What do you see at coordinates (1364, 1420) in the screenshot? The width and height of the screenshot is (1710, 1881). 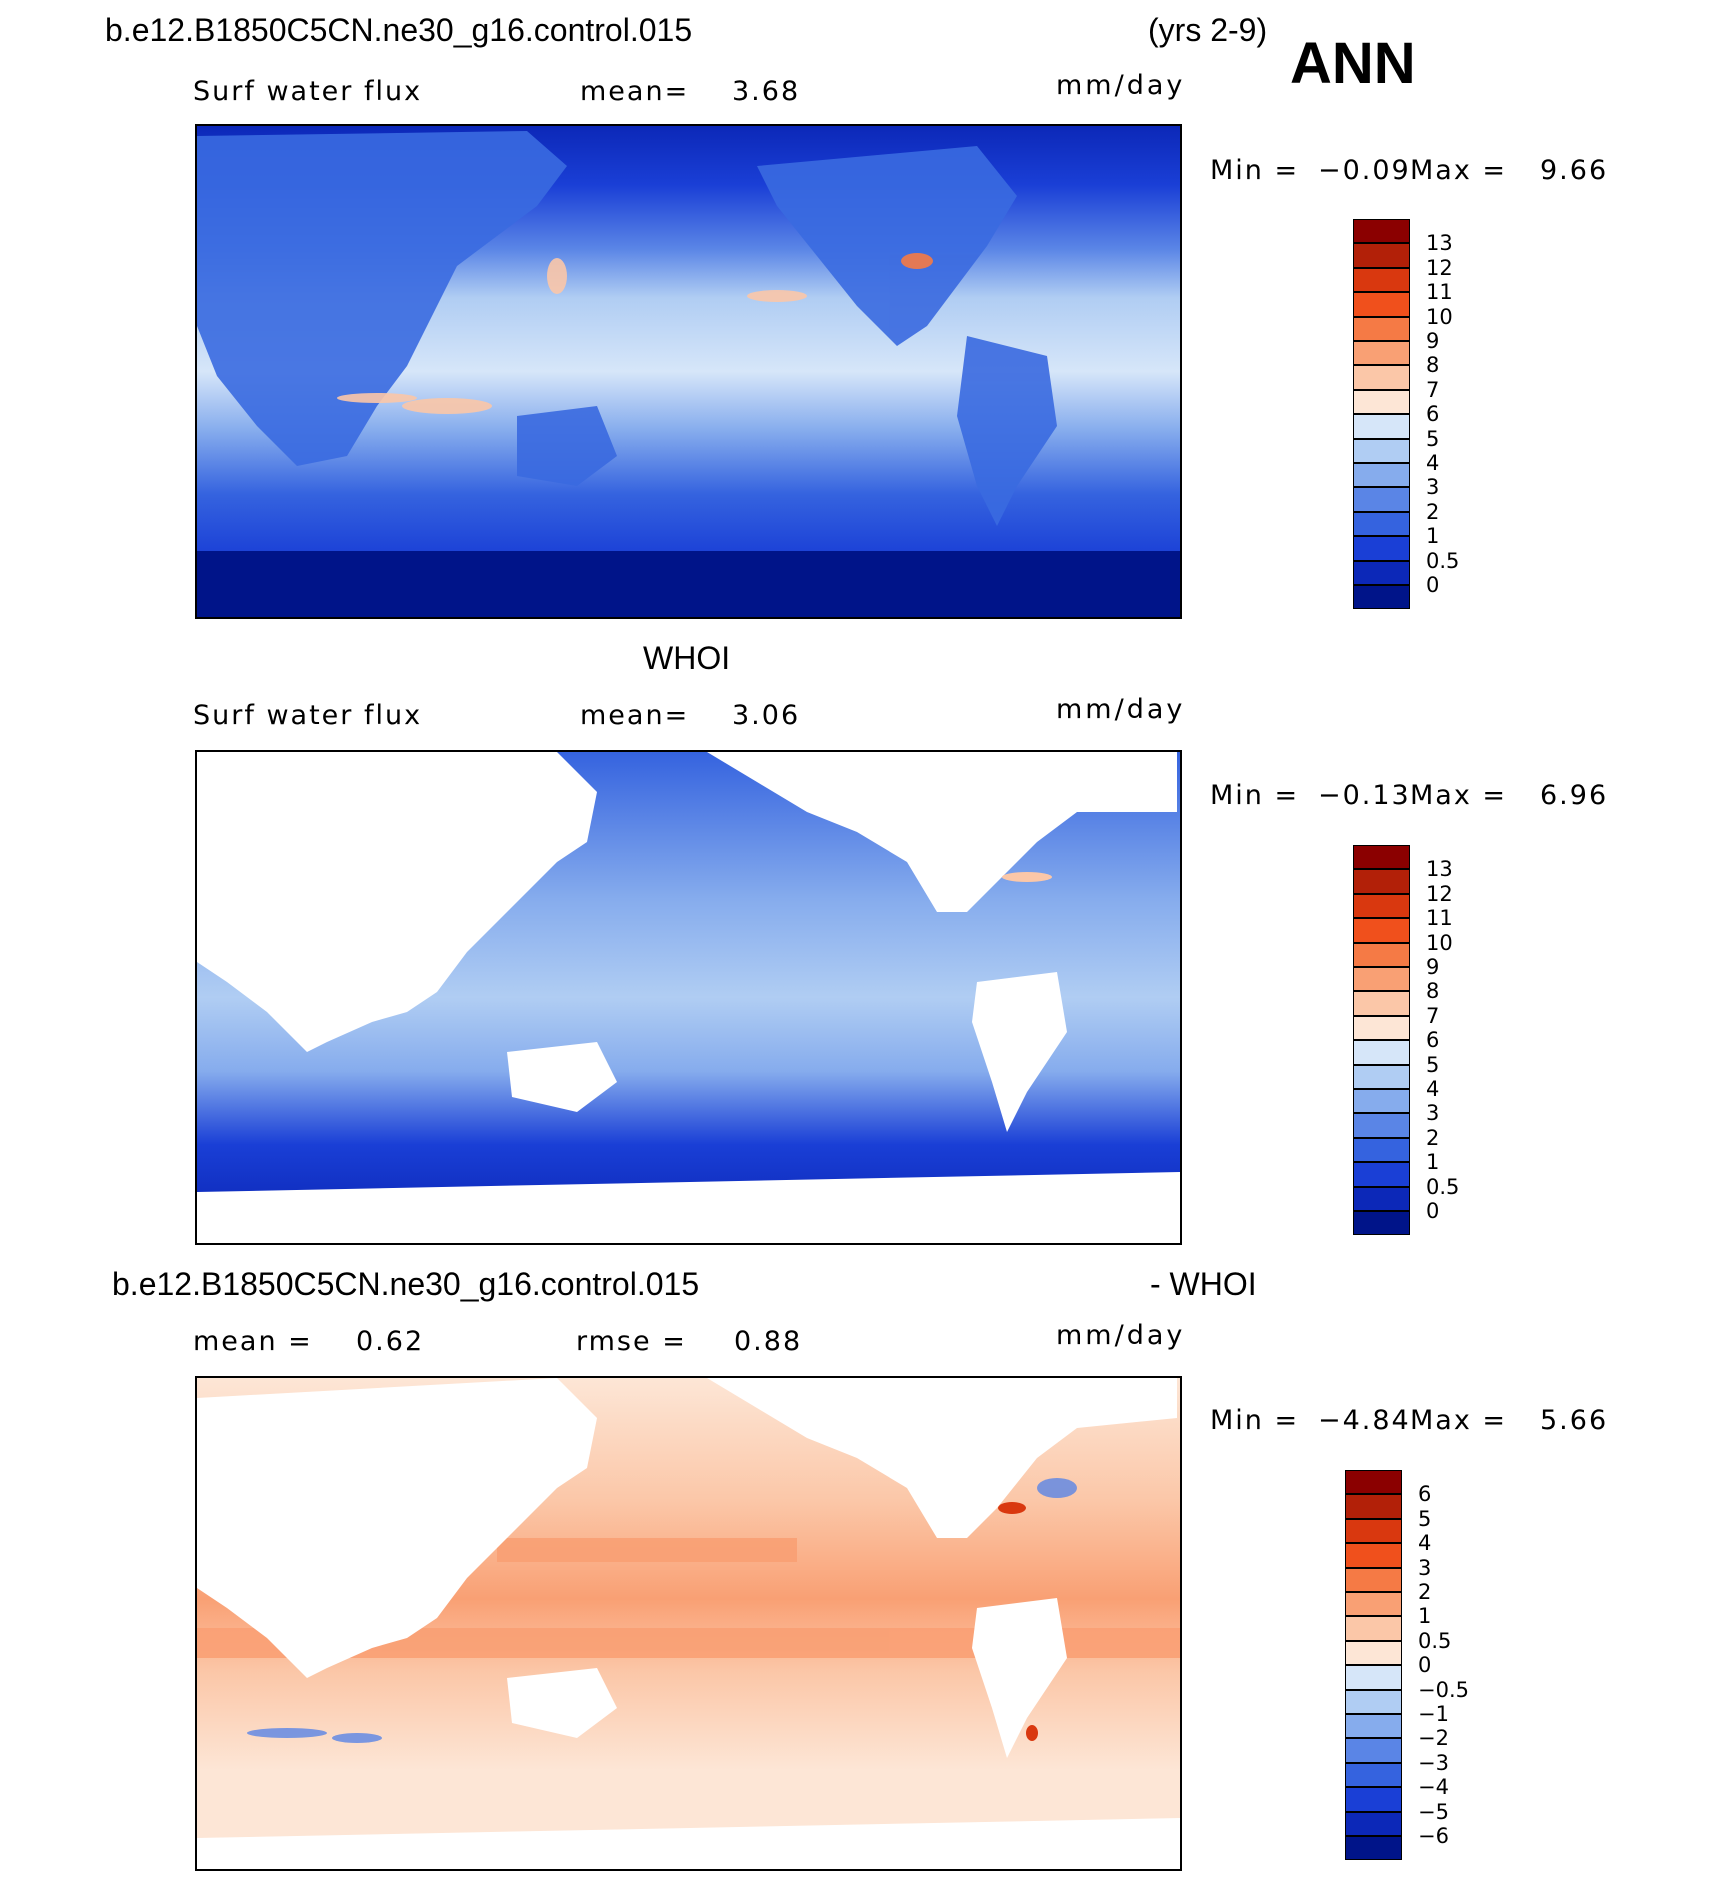 I see `bot-min-value: −4.84` at bounding box center [1364, 1420].